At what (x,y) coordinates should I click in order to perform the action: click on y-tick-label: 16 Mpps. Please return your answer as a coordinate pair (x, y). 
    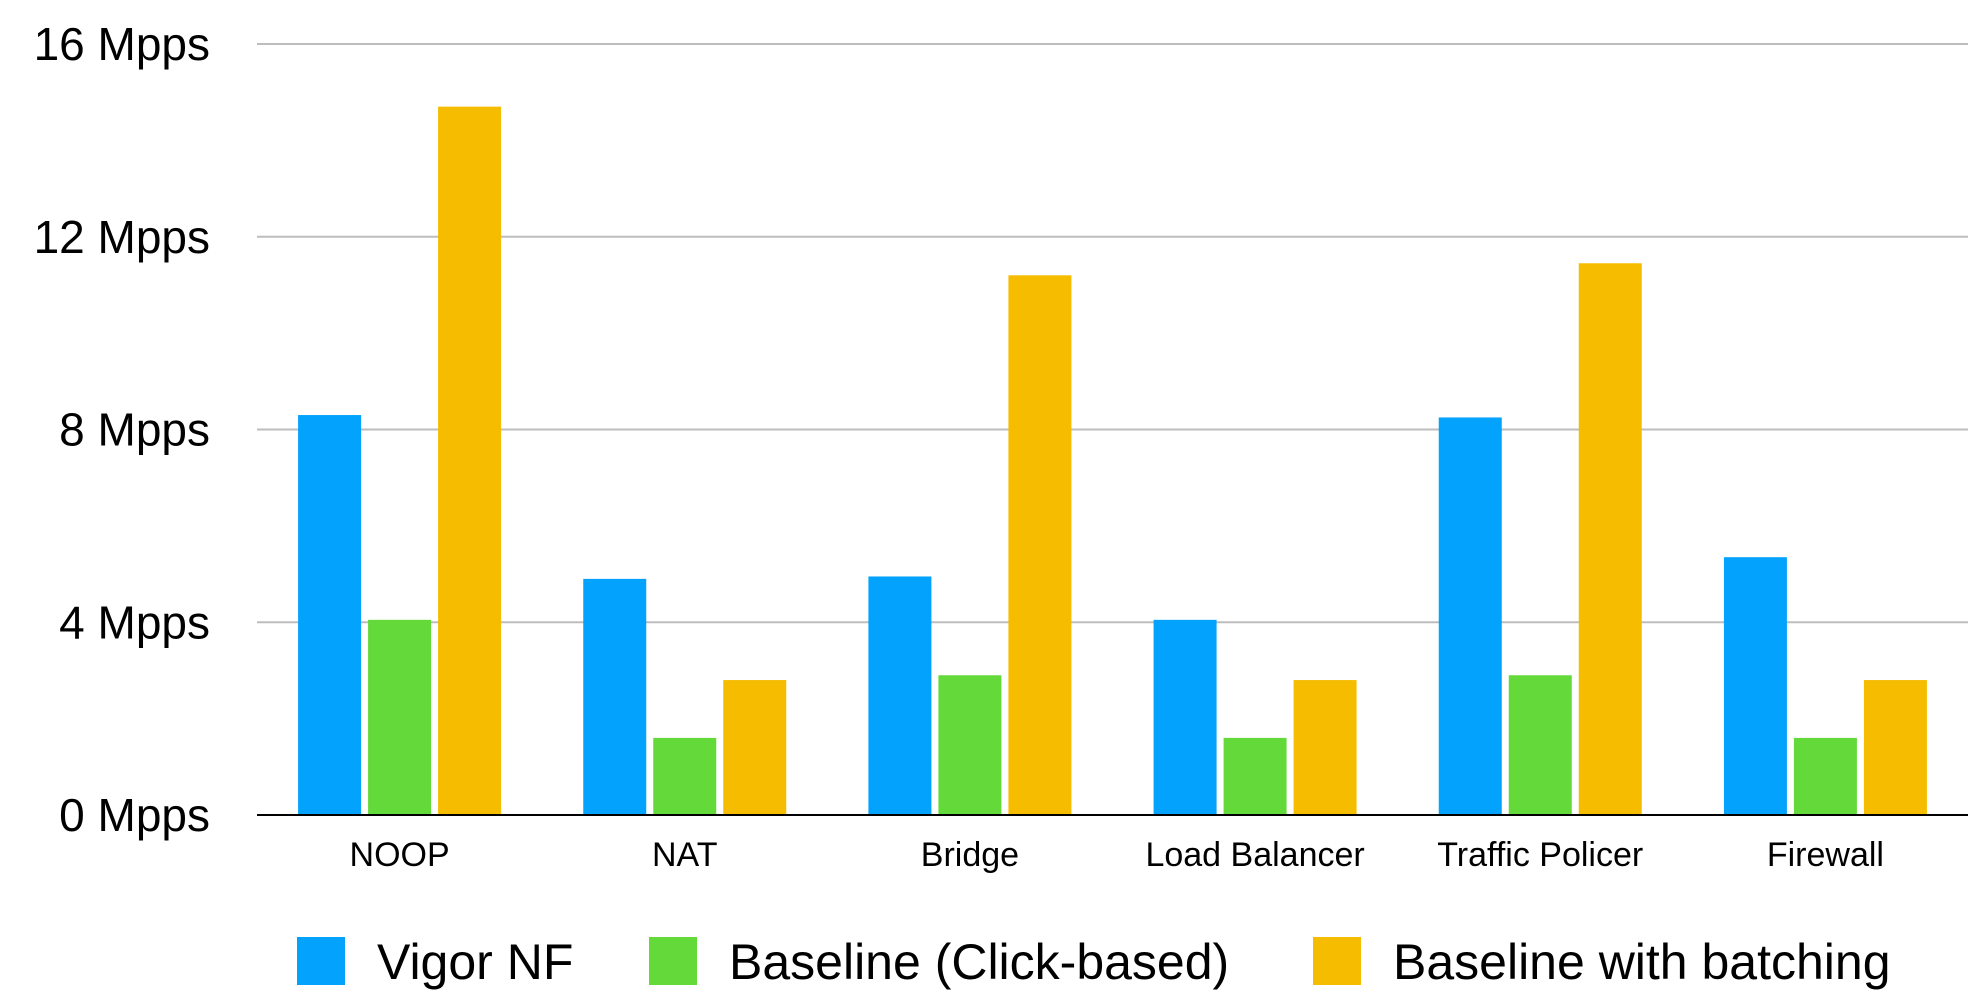
    Looking at the image, I should click on (122, 44).